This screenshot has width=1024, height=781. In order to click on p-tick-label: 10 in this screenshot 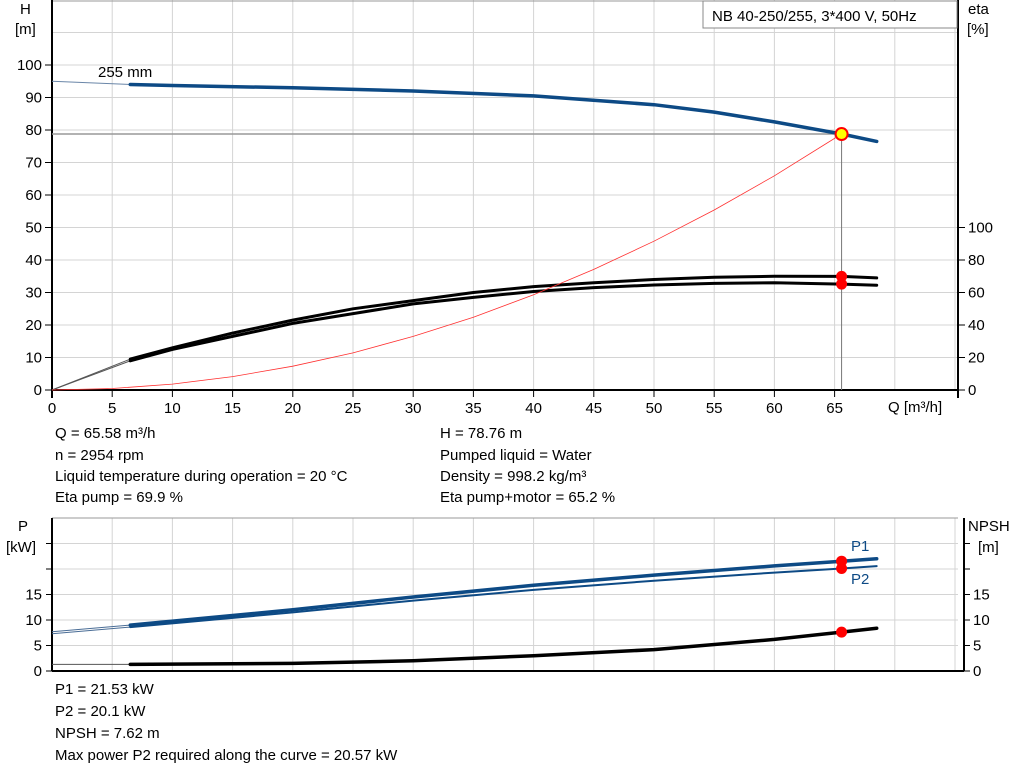, I will do `click(33, 620)`.